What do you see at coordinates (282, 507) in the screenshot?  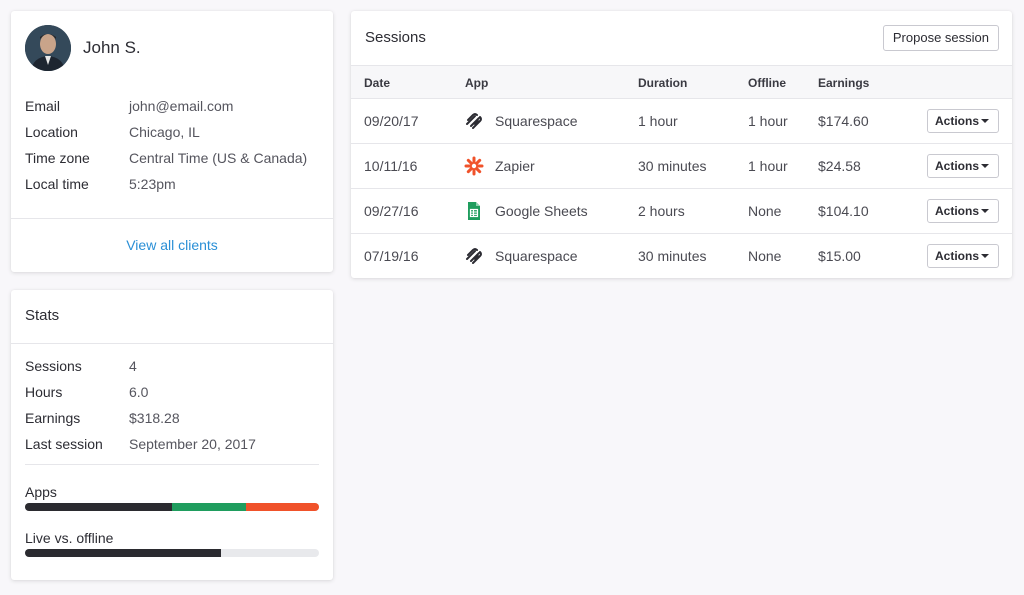 I see `apps-bar-segment-zapier` at bounding box center [282, 507].